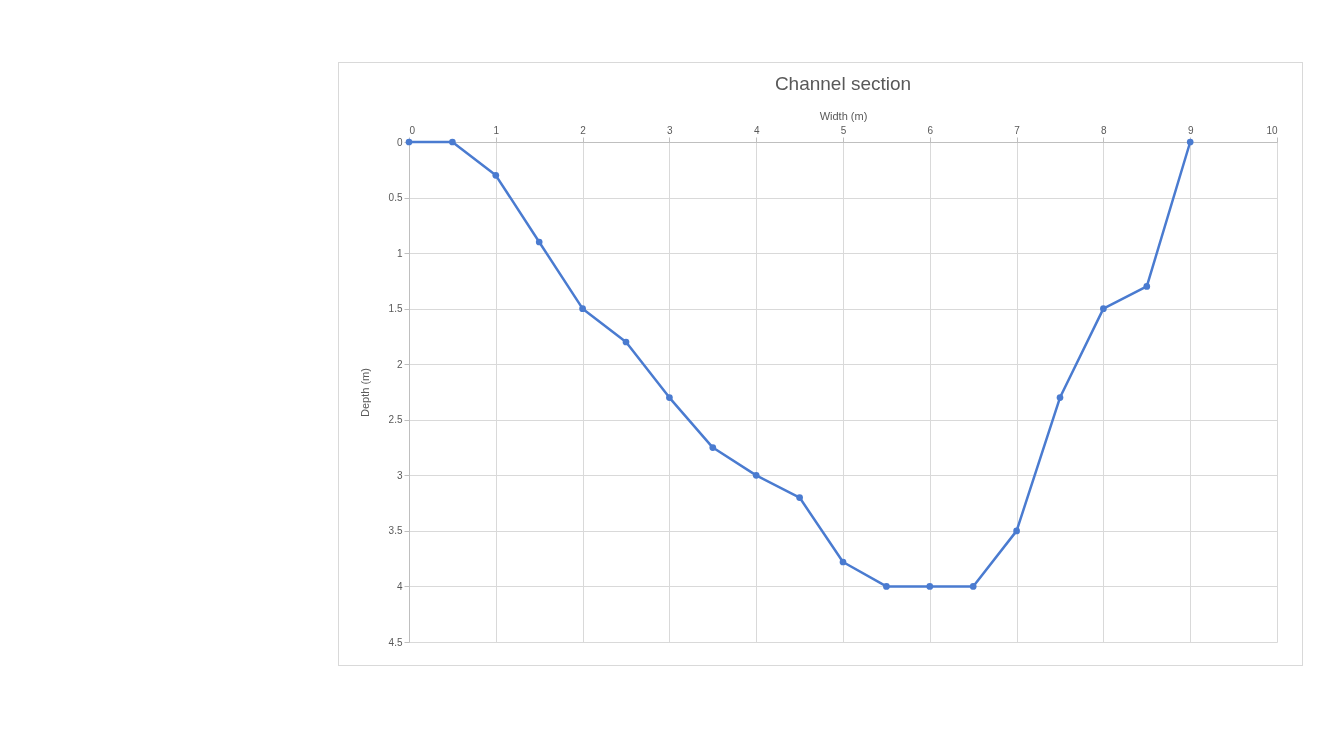 The height and width of the screenshot is (750, 1321). I want to click on x-tick-label: 0, so click(412, 130).